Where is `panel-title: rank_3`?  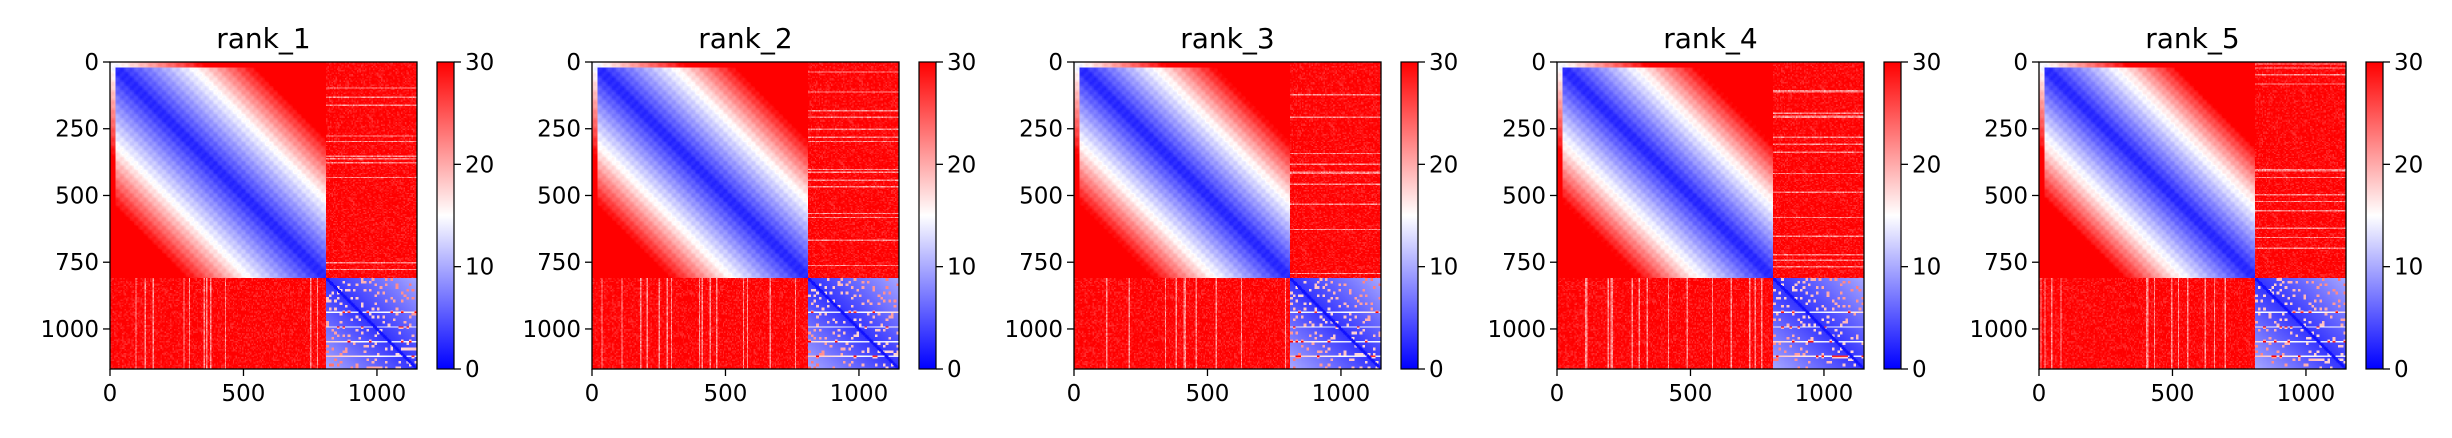
panel-title: rank_3 is located at coordinates (1227, 38).